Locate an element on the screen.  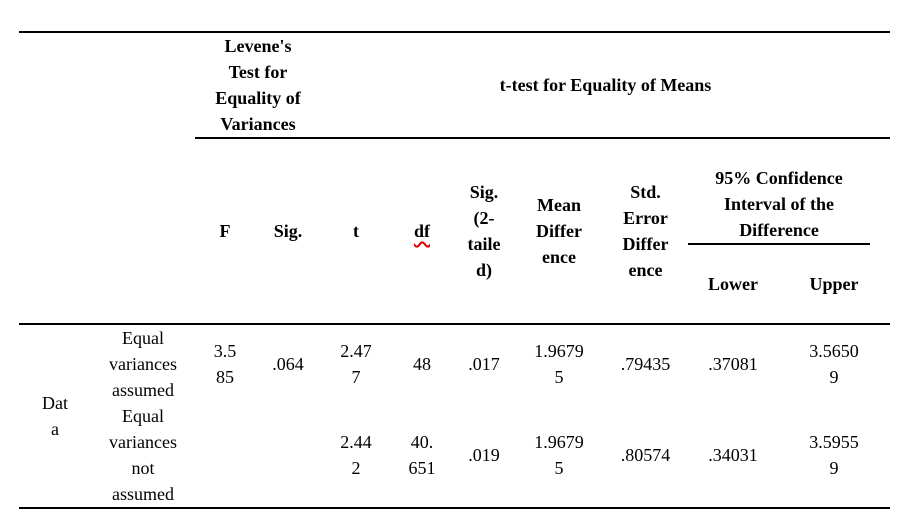
confidence-interval-subheaders: Lower Upper is located at coordinates (789, 284).